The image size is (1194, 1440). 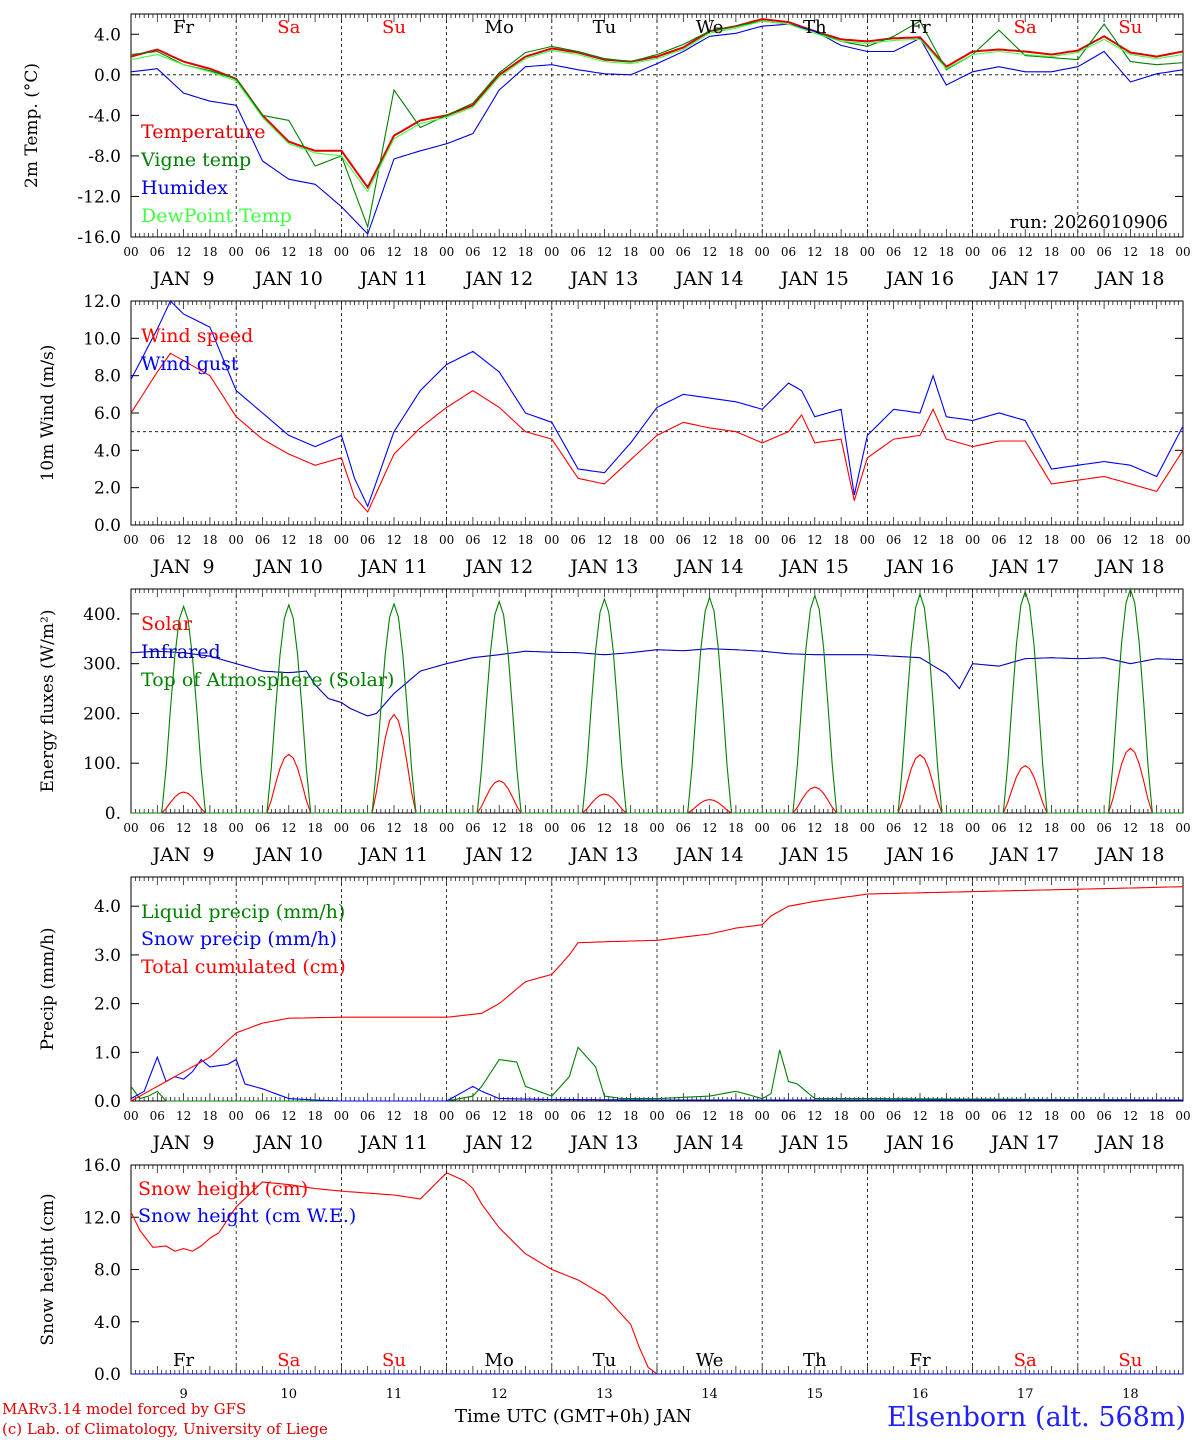 What do you see at coordinates (1025, 27) in the screenshot?
I see `weekday-label: Sa` at bounding box center [1025, 27].